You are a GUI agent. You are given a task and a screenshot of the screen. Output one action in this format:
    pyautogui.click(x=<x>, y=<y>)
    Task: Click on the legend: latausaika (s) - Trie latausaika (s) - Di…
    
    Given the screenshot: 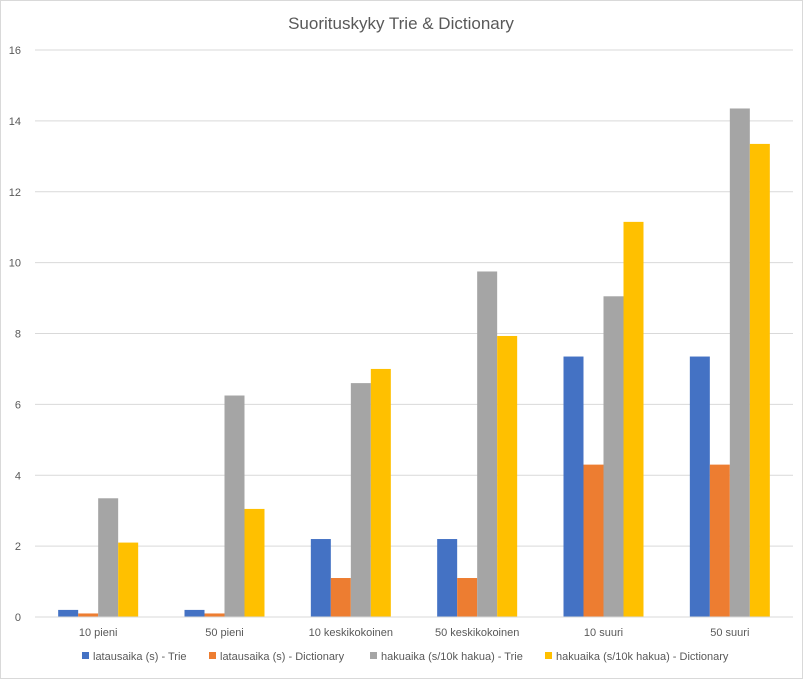 What is the action you would take?
    pyautogui.click(x=405, y=657)
    